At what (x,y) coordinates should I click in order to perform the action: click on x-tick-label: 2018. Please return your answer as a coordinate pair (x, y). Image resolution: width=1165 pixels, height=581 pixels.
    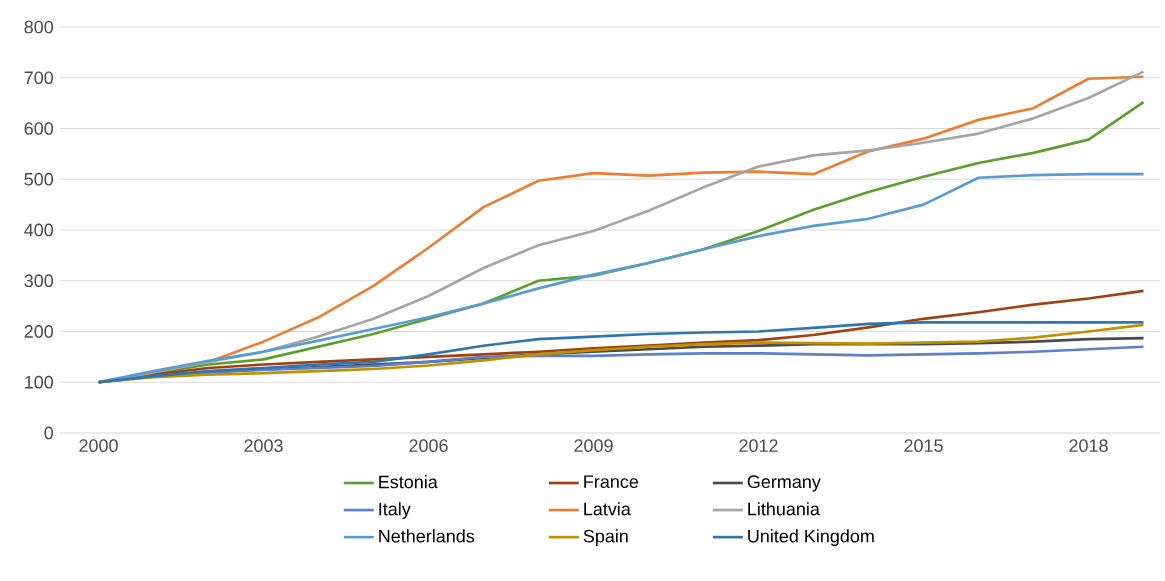
    Looking at the image, I should click on (1088, 445).